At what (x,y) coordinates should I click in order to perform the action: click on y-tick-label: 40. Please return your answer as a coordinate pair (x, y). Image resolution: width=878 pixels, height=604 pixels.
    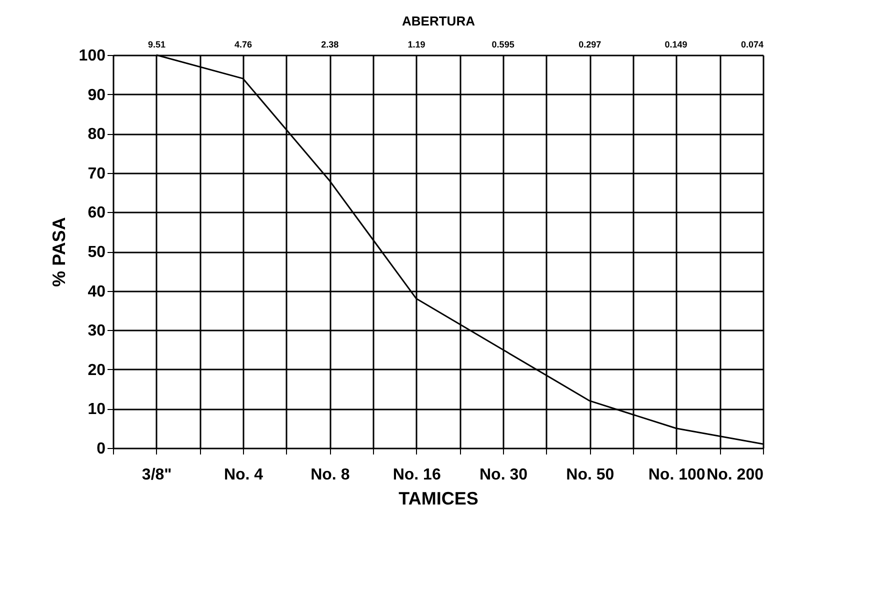
    Looking at the image, I should click on (97, 291).